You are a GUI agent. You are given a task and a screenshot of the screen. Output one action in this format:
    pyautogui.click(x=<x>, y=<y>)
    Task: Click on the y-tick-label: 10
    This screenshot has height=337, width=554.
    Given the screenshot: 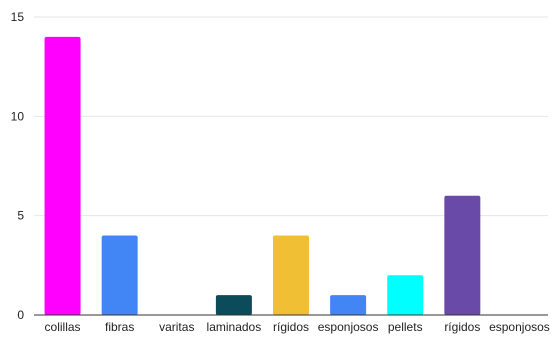 What is the action you would take?
    pyautogui.click(x=18, y=116)
    